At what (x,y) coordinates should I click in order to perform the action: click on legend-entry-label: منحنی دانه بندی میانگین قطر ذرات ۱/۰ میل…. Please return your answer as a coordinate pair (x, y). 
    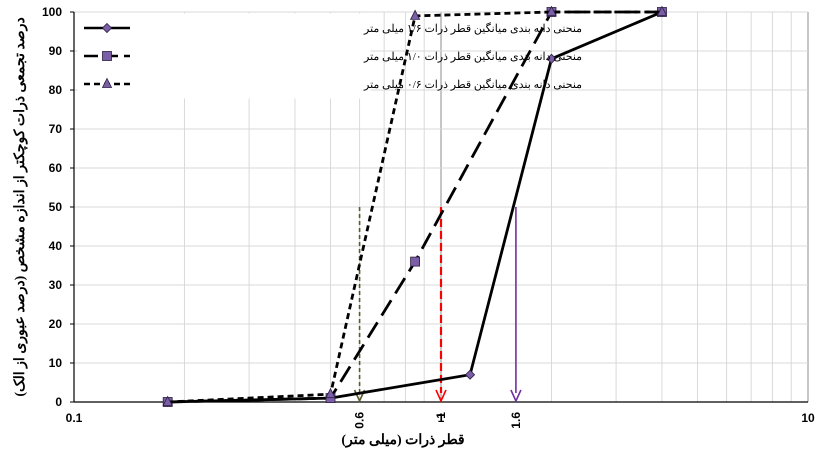
    Looking at the image, I should click on (472, 56).